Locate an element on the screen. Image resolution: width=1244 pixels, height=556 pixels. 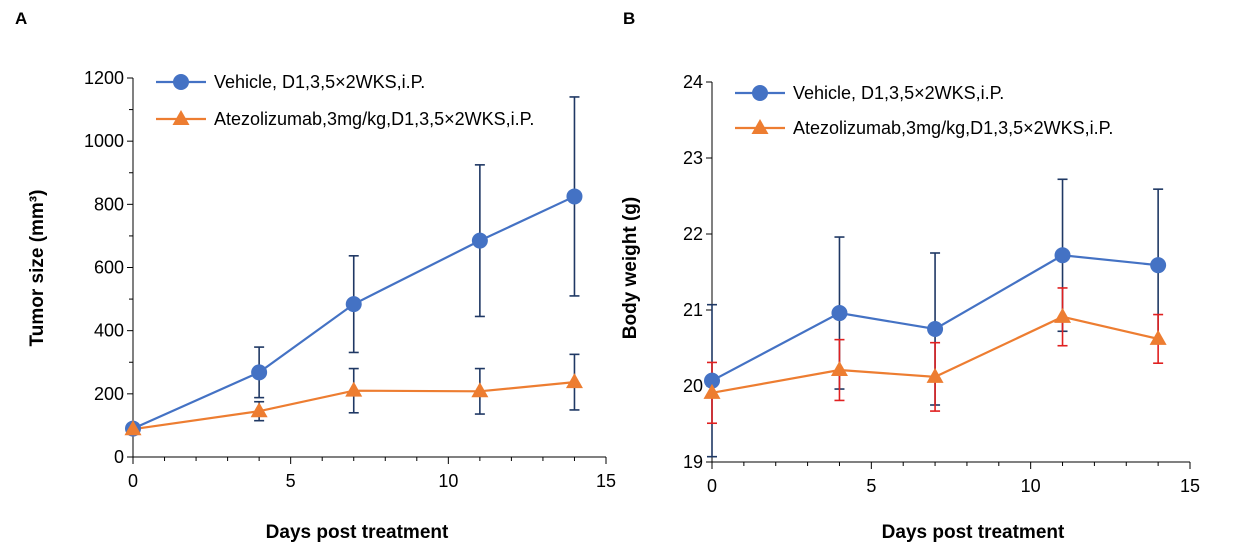
panel-a-y-tick-label: 600 is located at coordinates (109, 268).